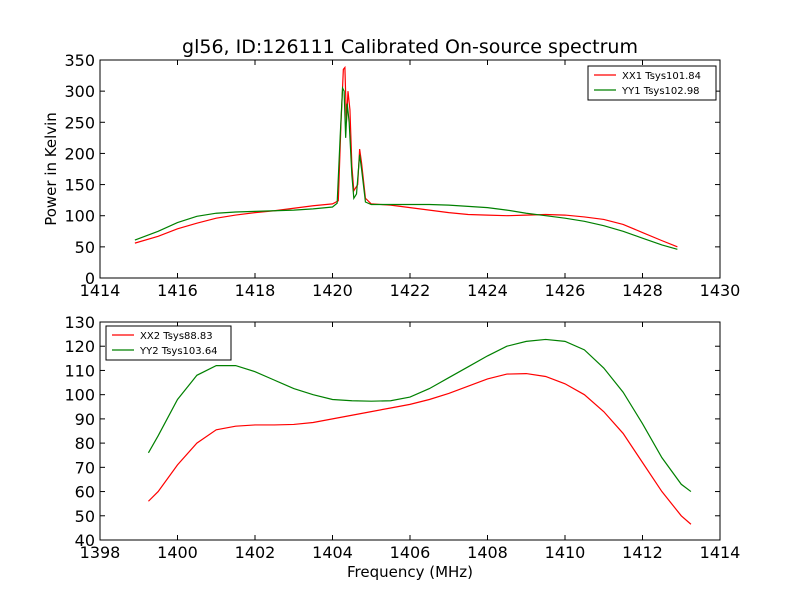 Image resolution: width=800 pixels, height=600 pixels. I want to click on legend-entry: XX2 Tsys88.83, so click(176, 336).